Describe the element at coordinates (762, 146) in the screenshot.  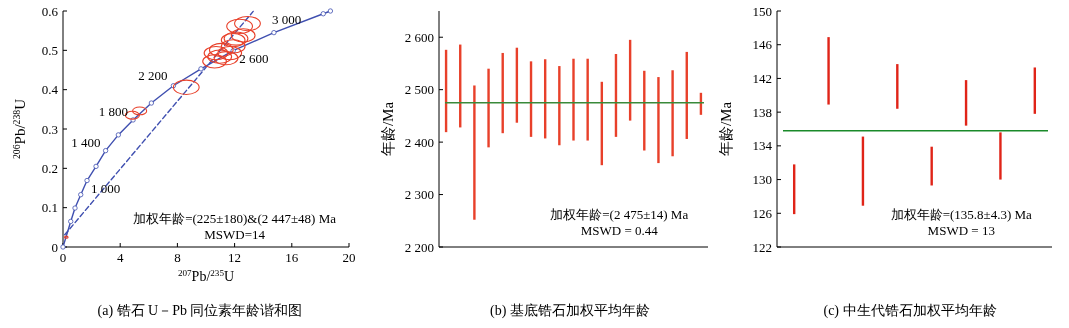
I see `y-tick-label: 134` at that location.